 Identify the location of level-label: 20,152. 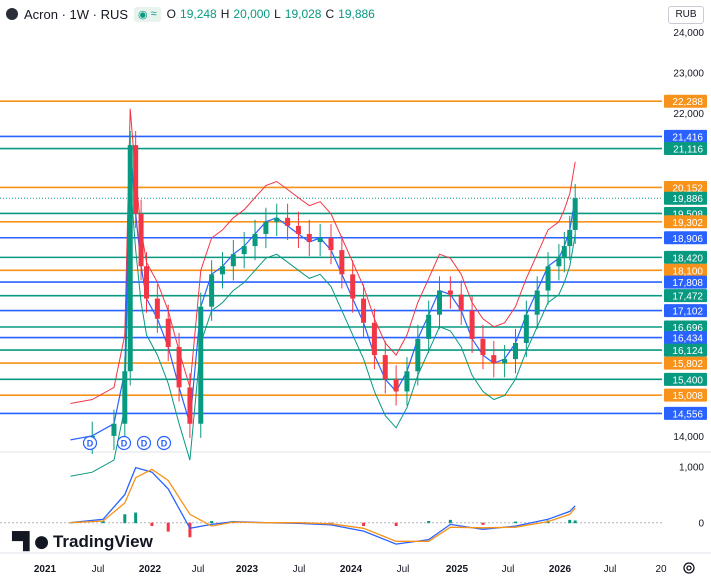
(687, 188).